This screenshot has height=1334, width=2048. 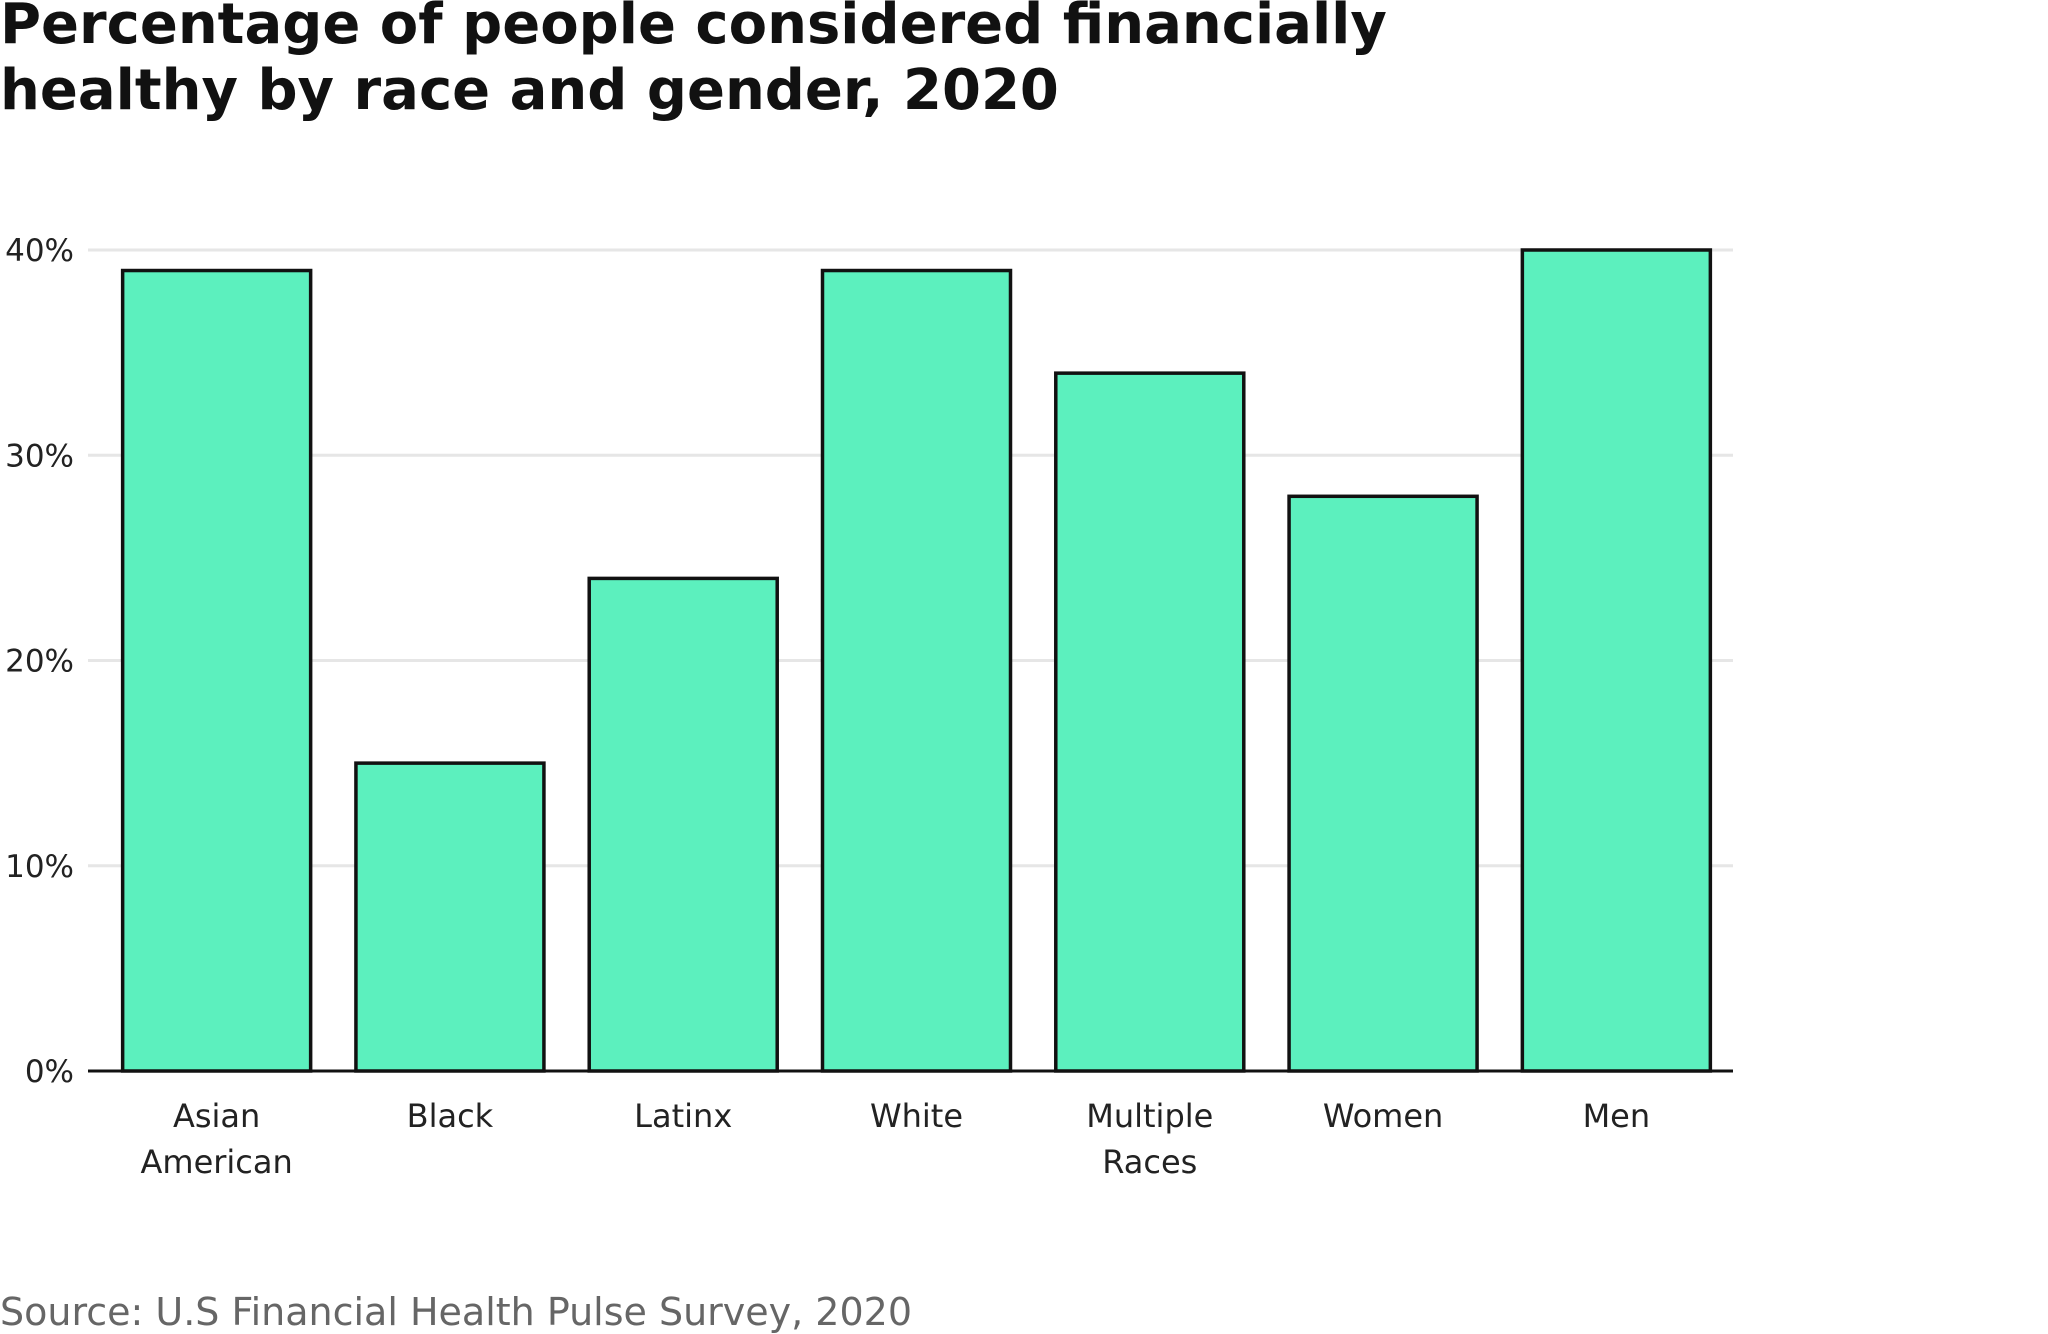 I want to click on y-tick-label: 10%, so click(x=39, y=867).